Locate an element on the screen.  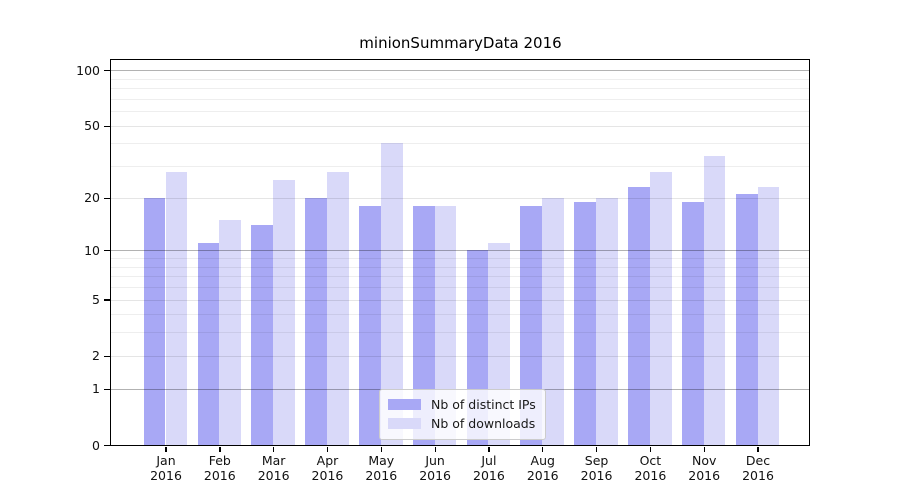
bar-downloads-sep is located at coordinates (607, 321).